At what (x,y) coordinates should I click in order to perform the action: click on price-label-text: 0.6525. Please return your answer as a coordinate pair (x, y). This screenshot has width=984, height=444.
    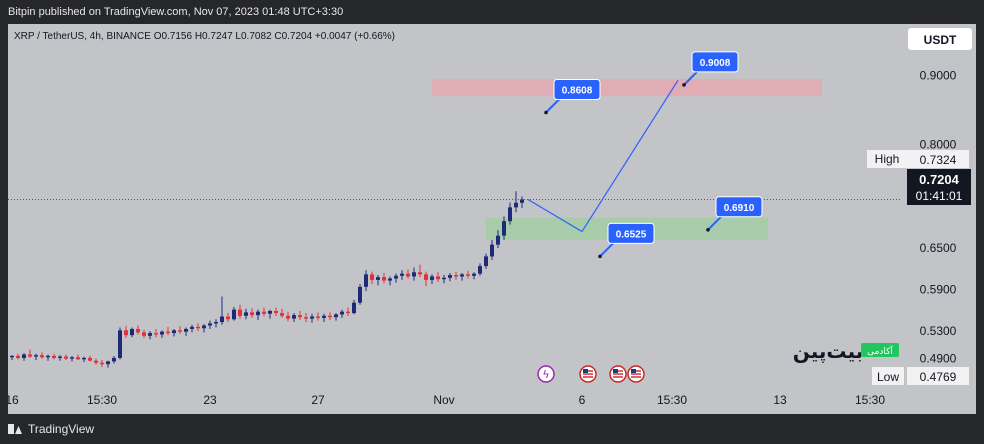
    Looking at the image, I should click on (631, 234).